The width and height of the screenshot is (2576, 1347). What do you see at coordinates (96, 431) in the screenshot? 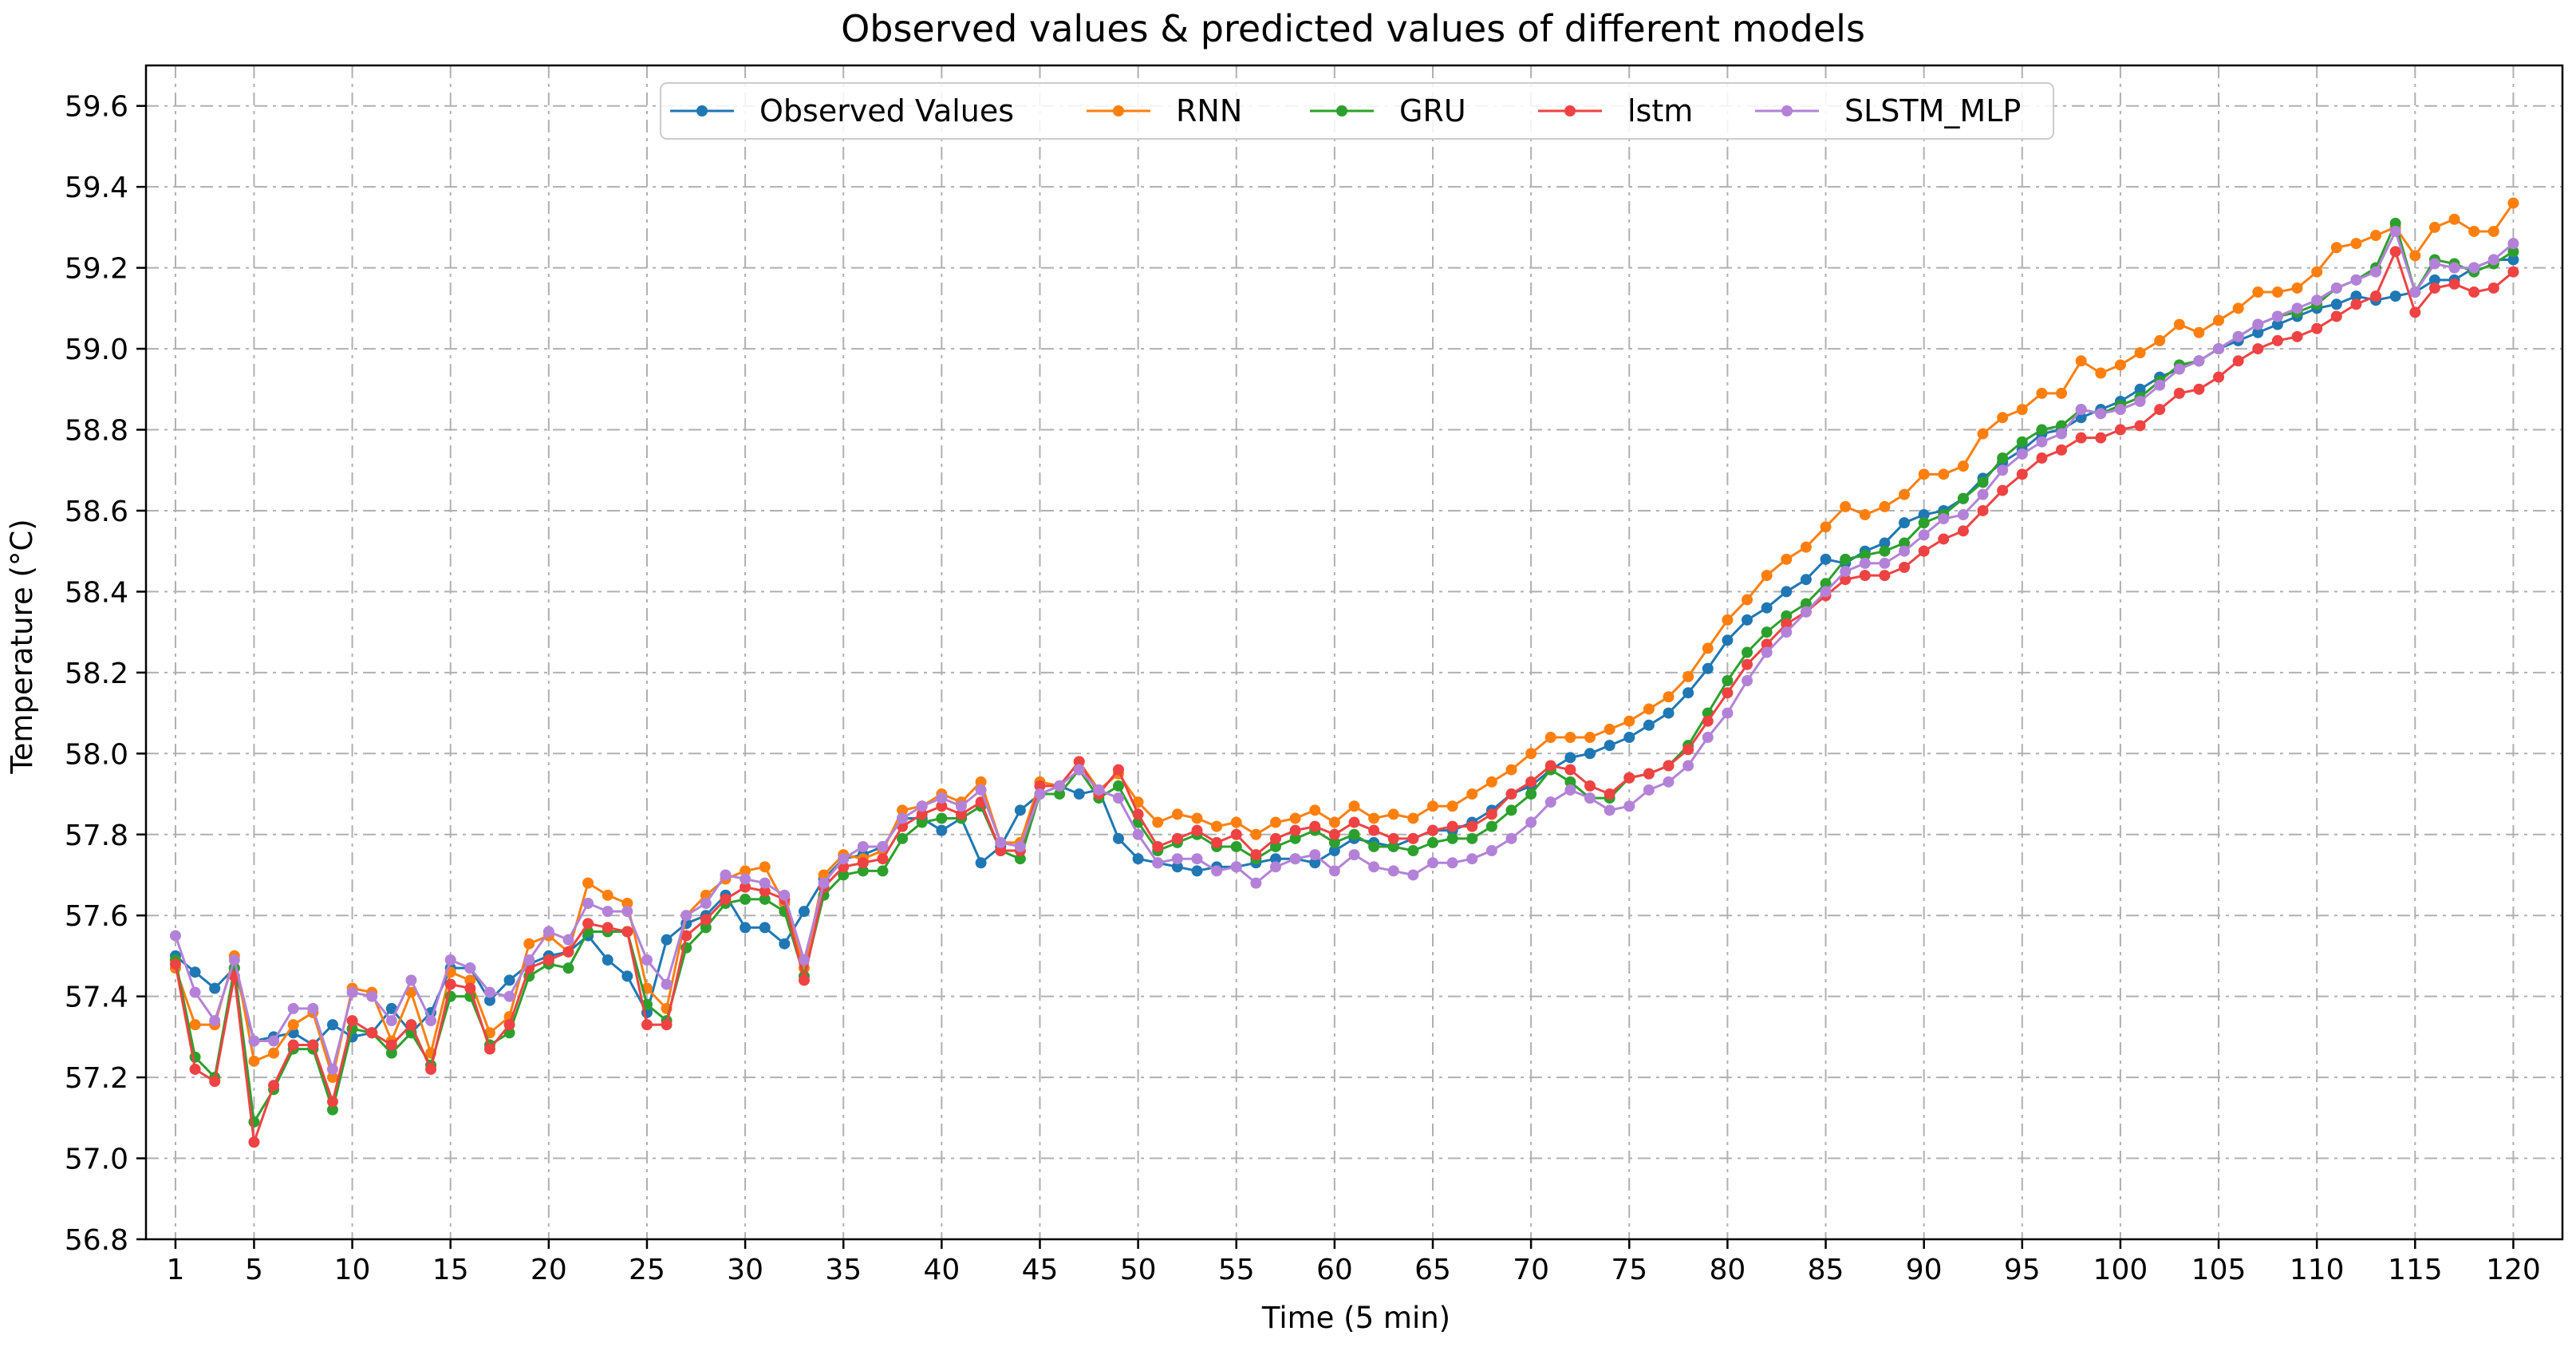
I see `y-tick-label: 58.8` at bounding box center [96, 431].